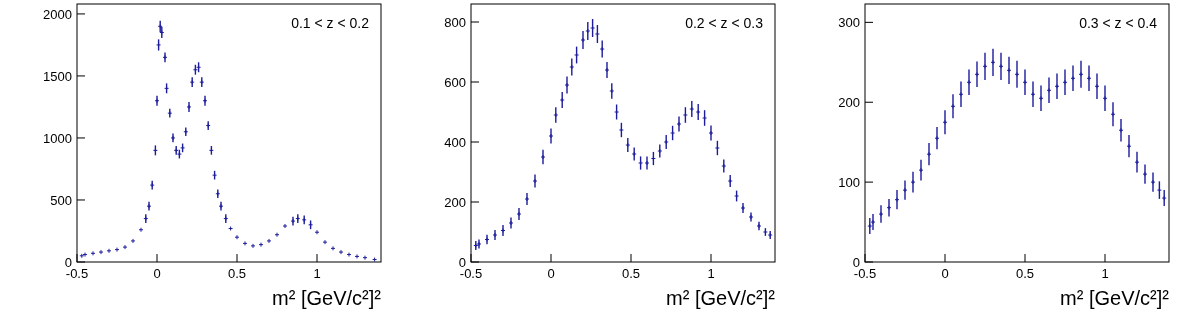 Image resolution: width=1181 pixels, height=329 pixels. What do you see at coordinates (330, 23) in the screenshot?
I see `annotation: 0.1 < z < 0.2` at bounding box center [330, 23].